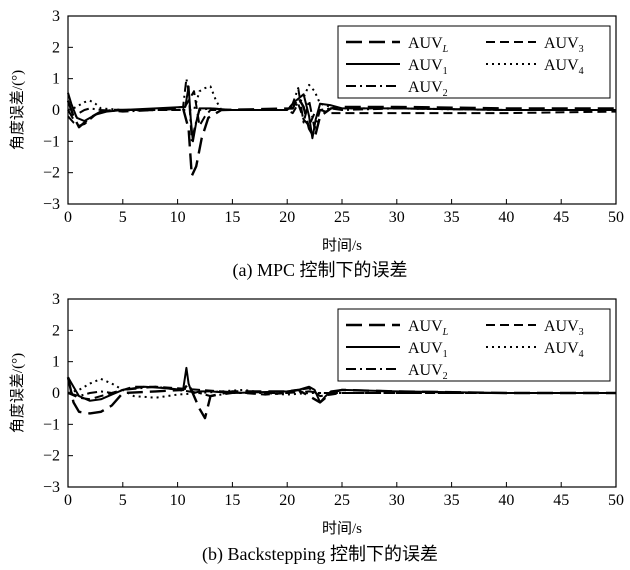 The image size is (630, 570). Describe the element at coordinates (320, 554) in the screenshot. I see `caption-b: (b) Backstepping 控制下的误差` at that location.